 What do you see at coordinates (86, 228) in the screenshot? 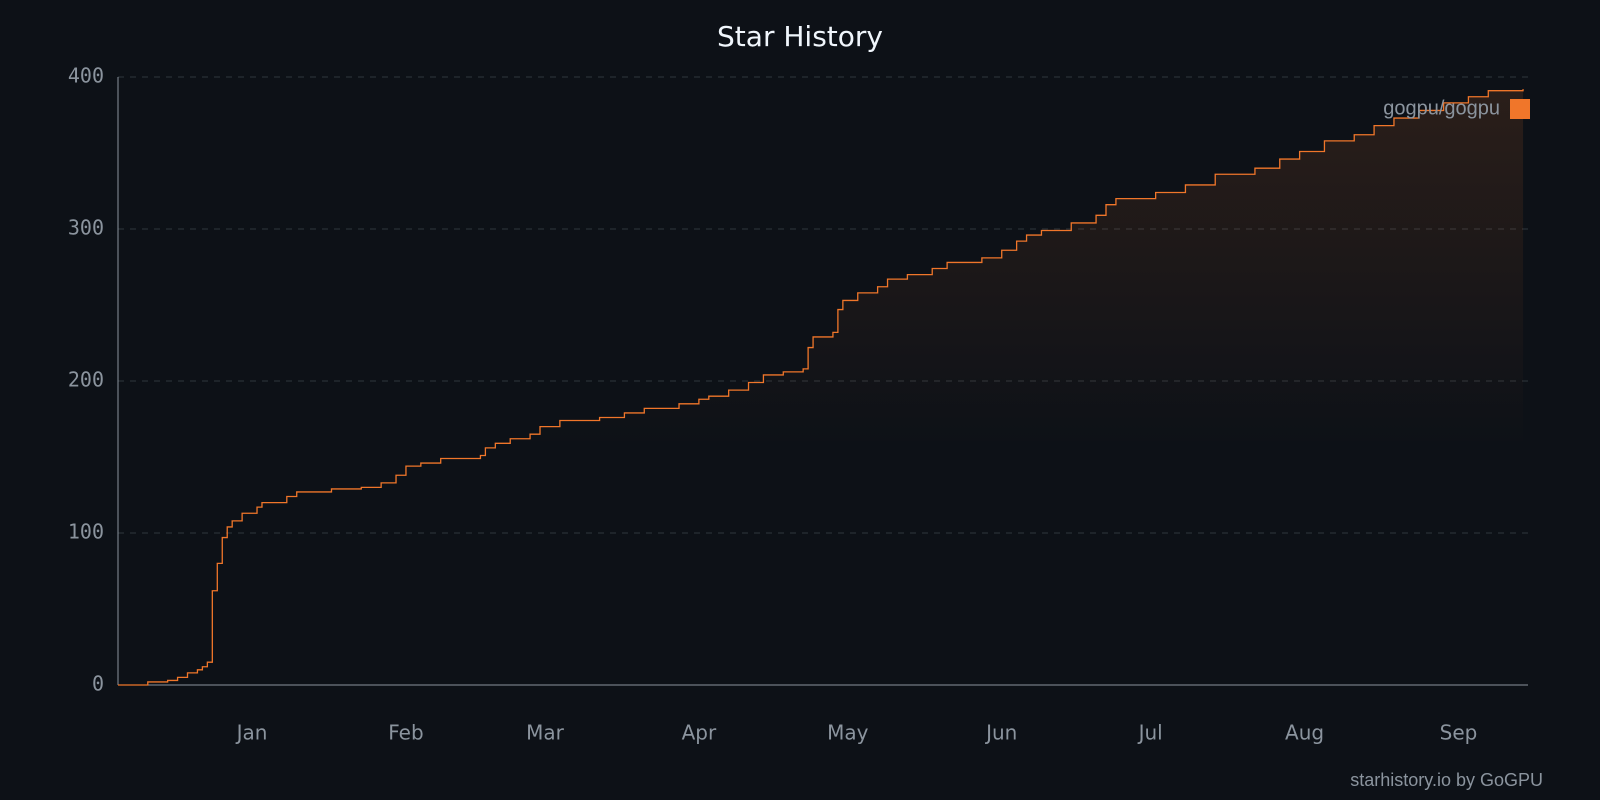
I see `y-tick-label: 300` at bounding box center [86, 228].